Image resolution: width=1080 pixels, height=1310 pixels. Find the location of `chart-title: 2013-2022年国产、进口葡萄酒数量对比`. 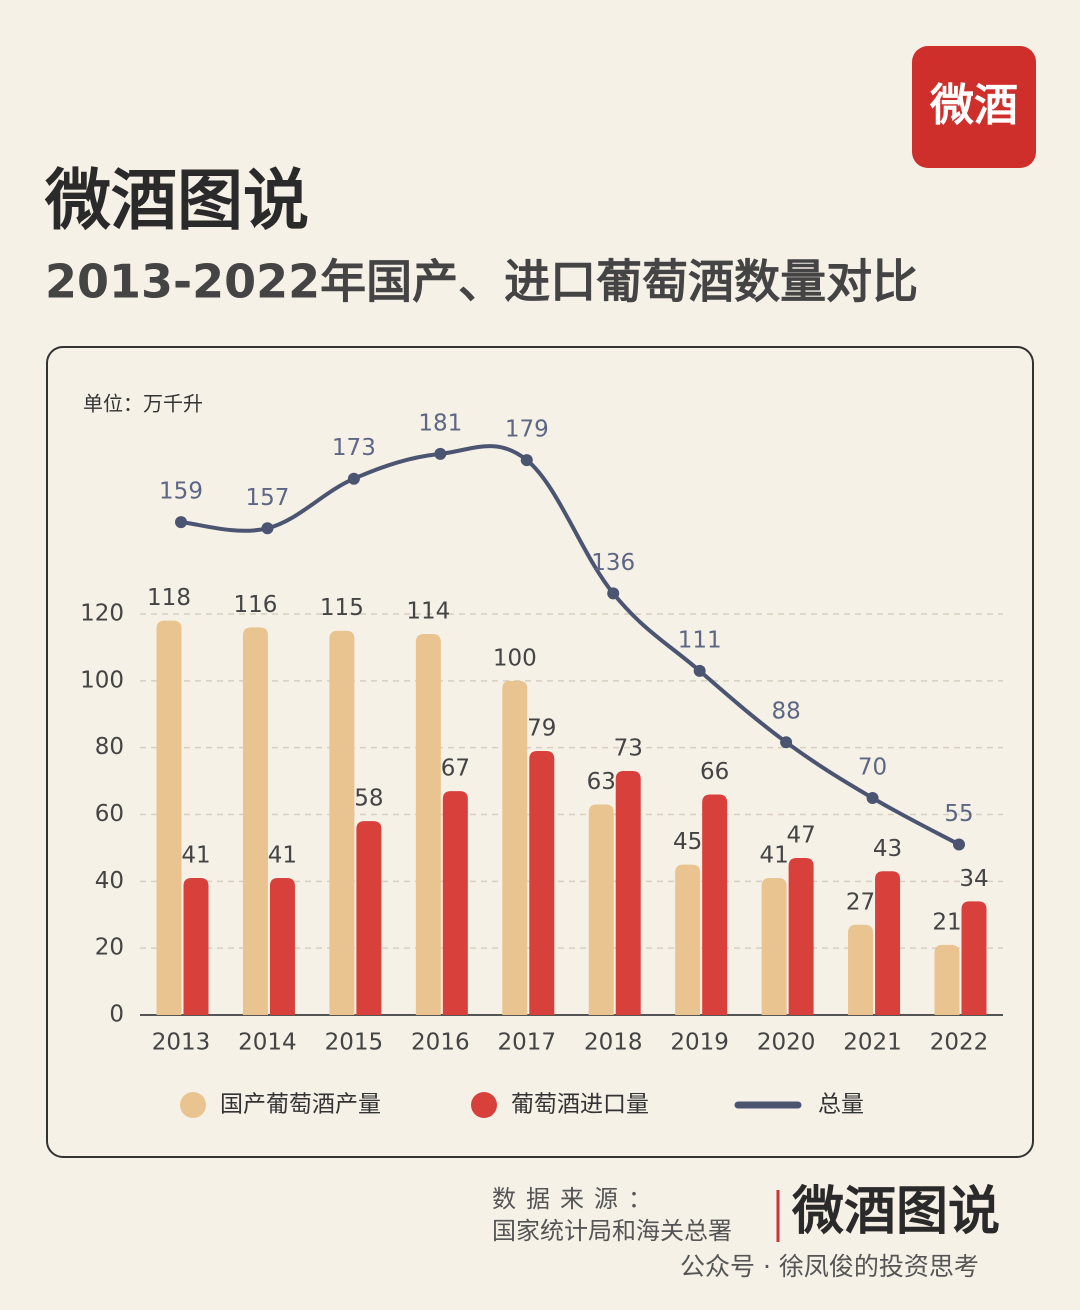

chart-title: 2013-2022年国产、进口葡萄酒数量对比 is located at coordinates (481, 282).